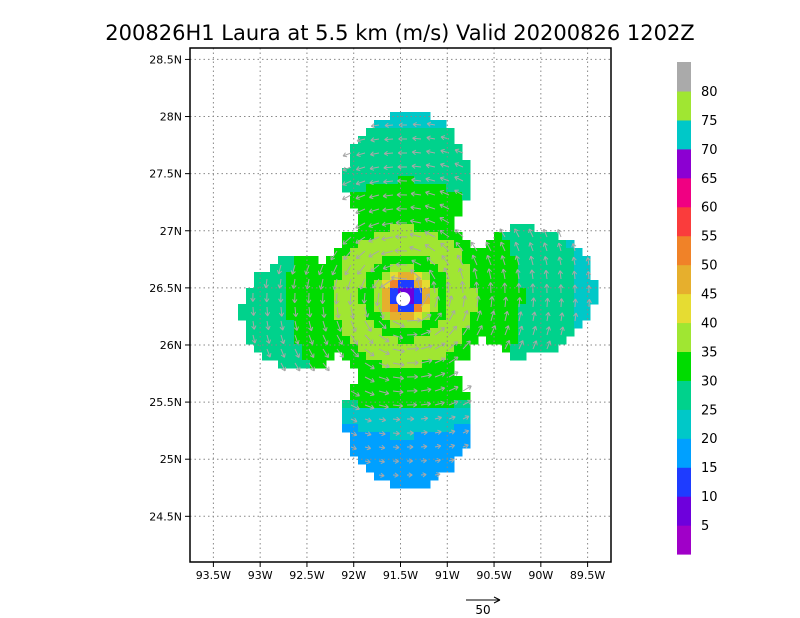  I want to click on colorbar-label: 15, so click(709, 468).